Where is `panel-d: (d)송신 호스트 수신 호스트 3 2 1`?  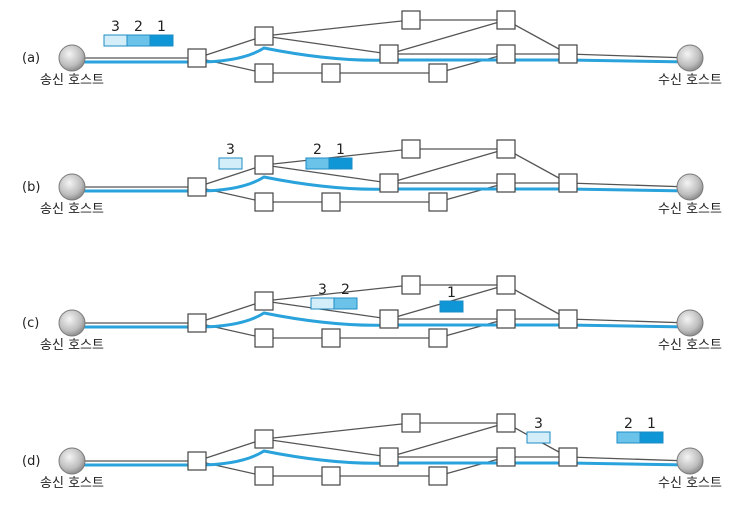 panel-d: (d)송신 호스트 수신 호스트 3 2 1 is located at coordinates (372, 452).